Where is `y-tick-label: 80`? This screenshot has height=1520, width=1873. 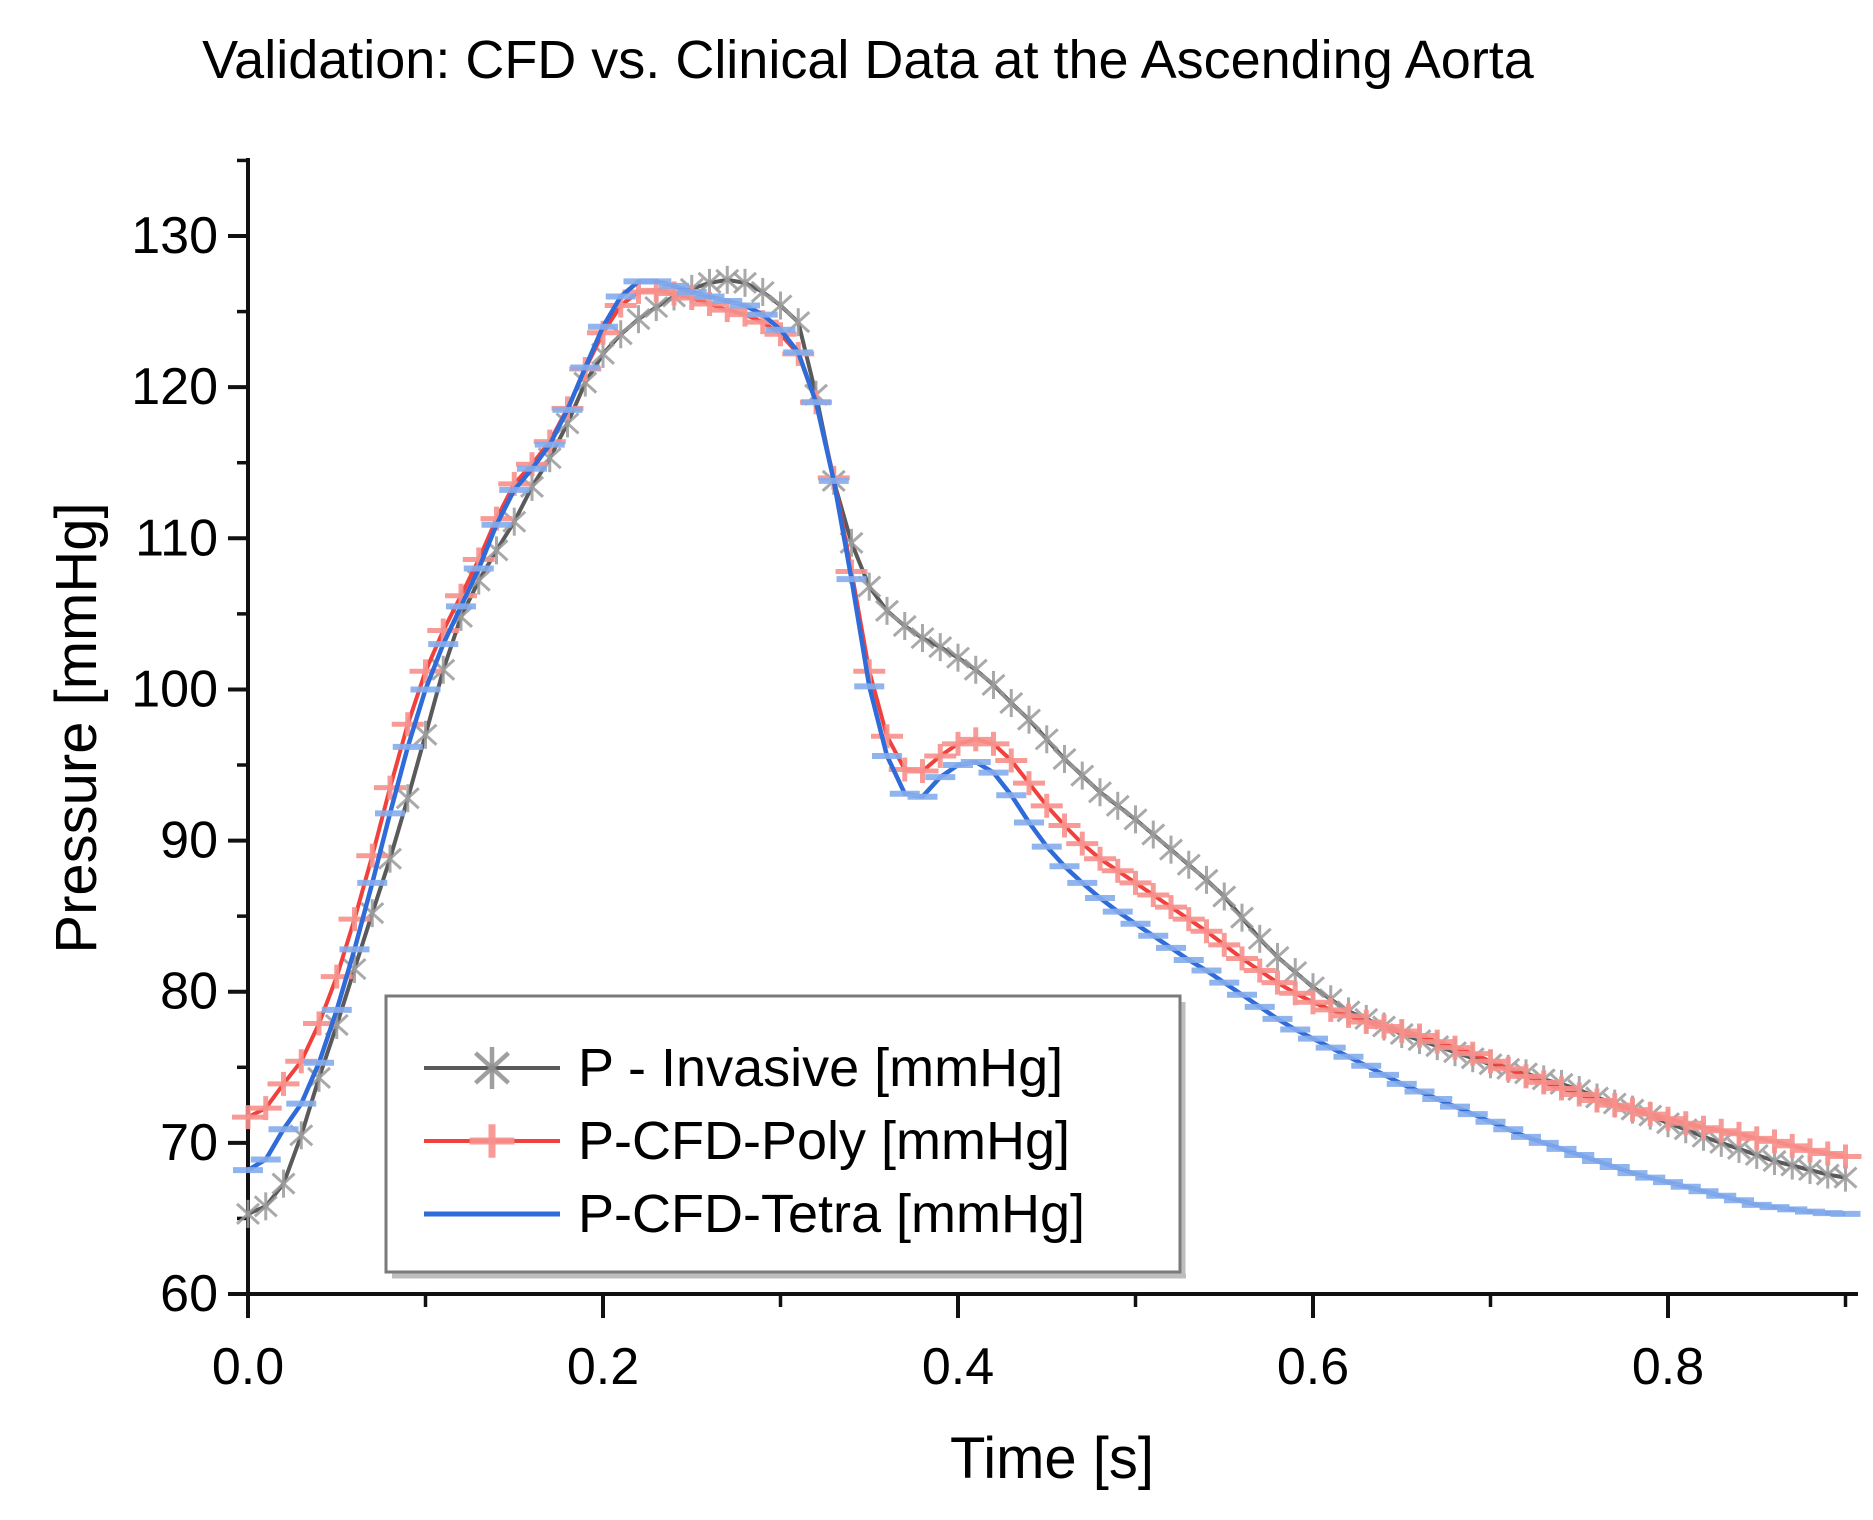
y-tick-label: 80 is located at coordinates (189, 992).